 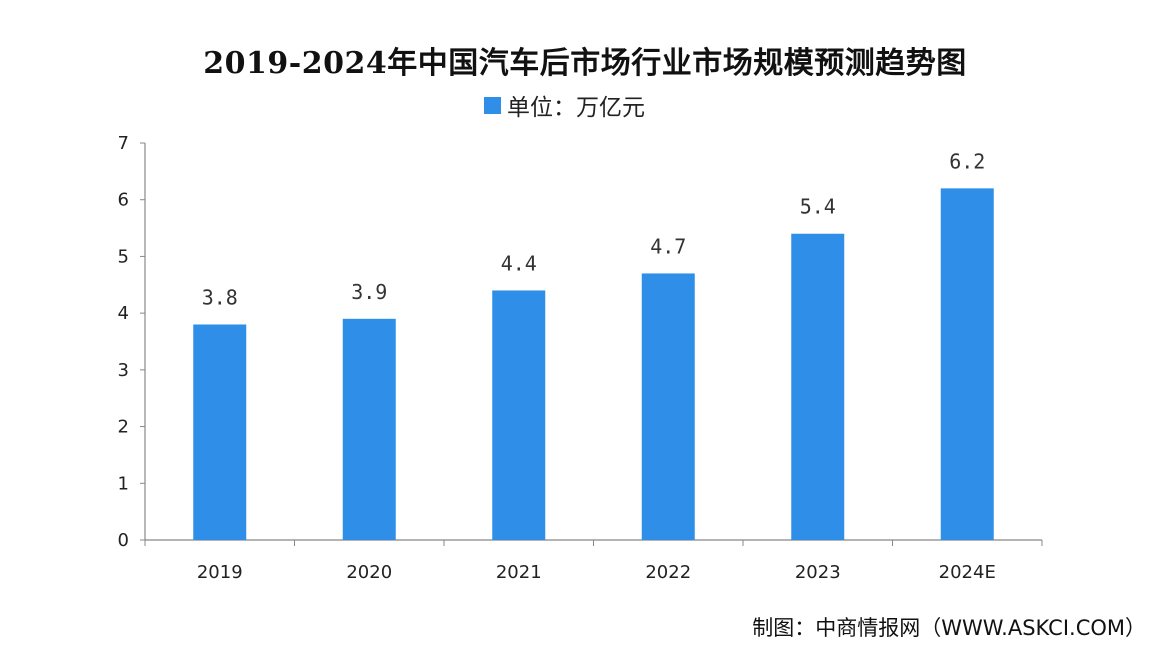 What do you see at coordinates (519, 572) in the screenshot?
I see `x-category-label: 2021` at bounding box center [519, 572].